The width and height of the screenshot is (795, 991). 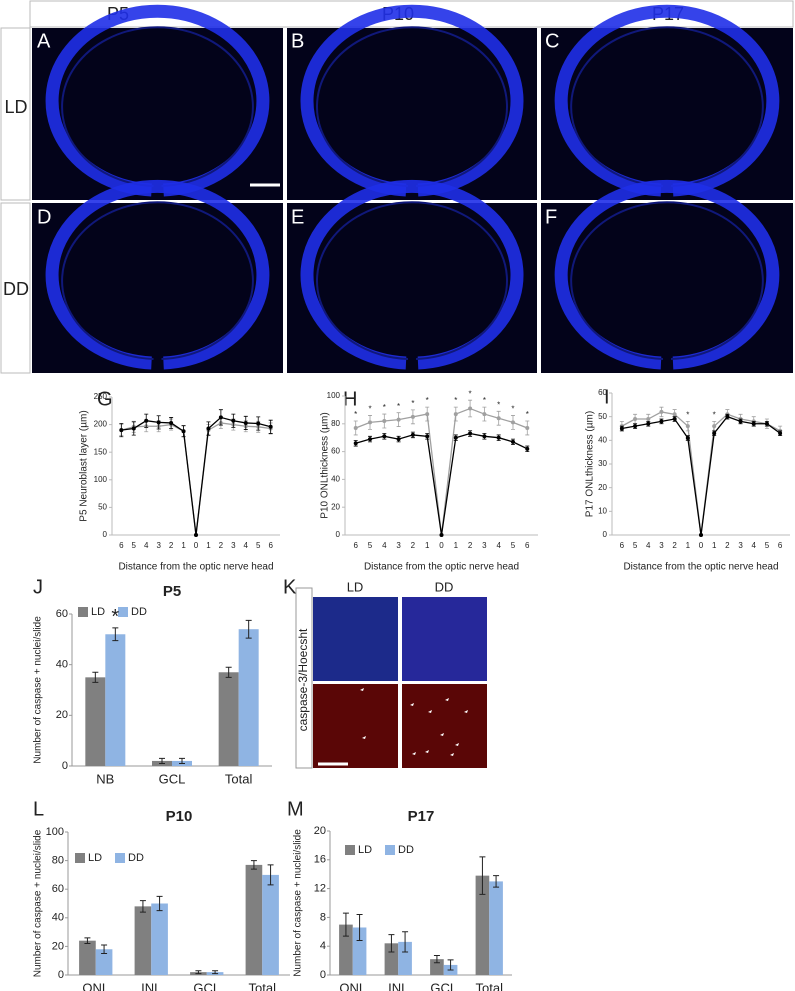 I want to click on x-tick-label: 2, so click(x=171, y=545).